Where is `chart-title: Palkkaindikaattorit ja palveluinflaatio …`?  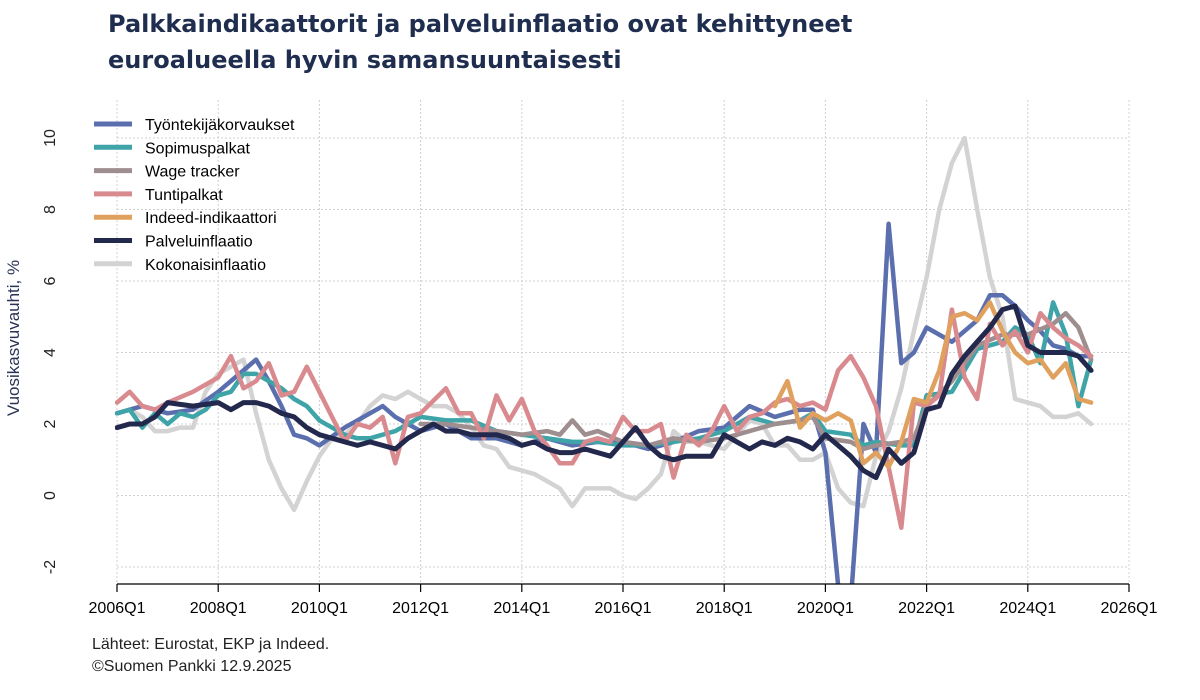
chart-title: Palkkaindikaattorit ja palveluinflaatio … is located at coordinates (608, 42).